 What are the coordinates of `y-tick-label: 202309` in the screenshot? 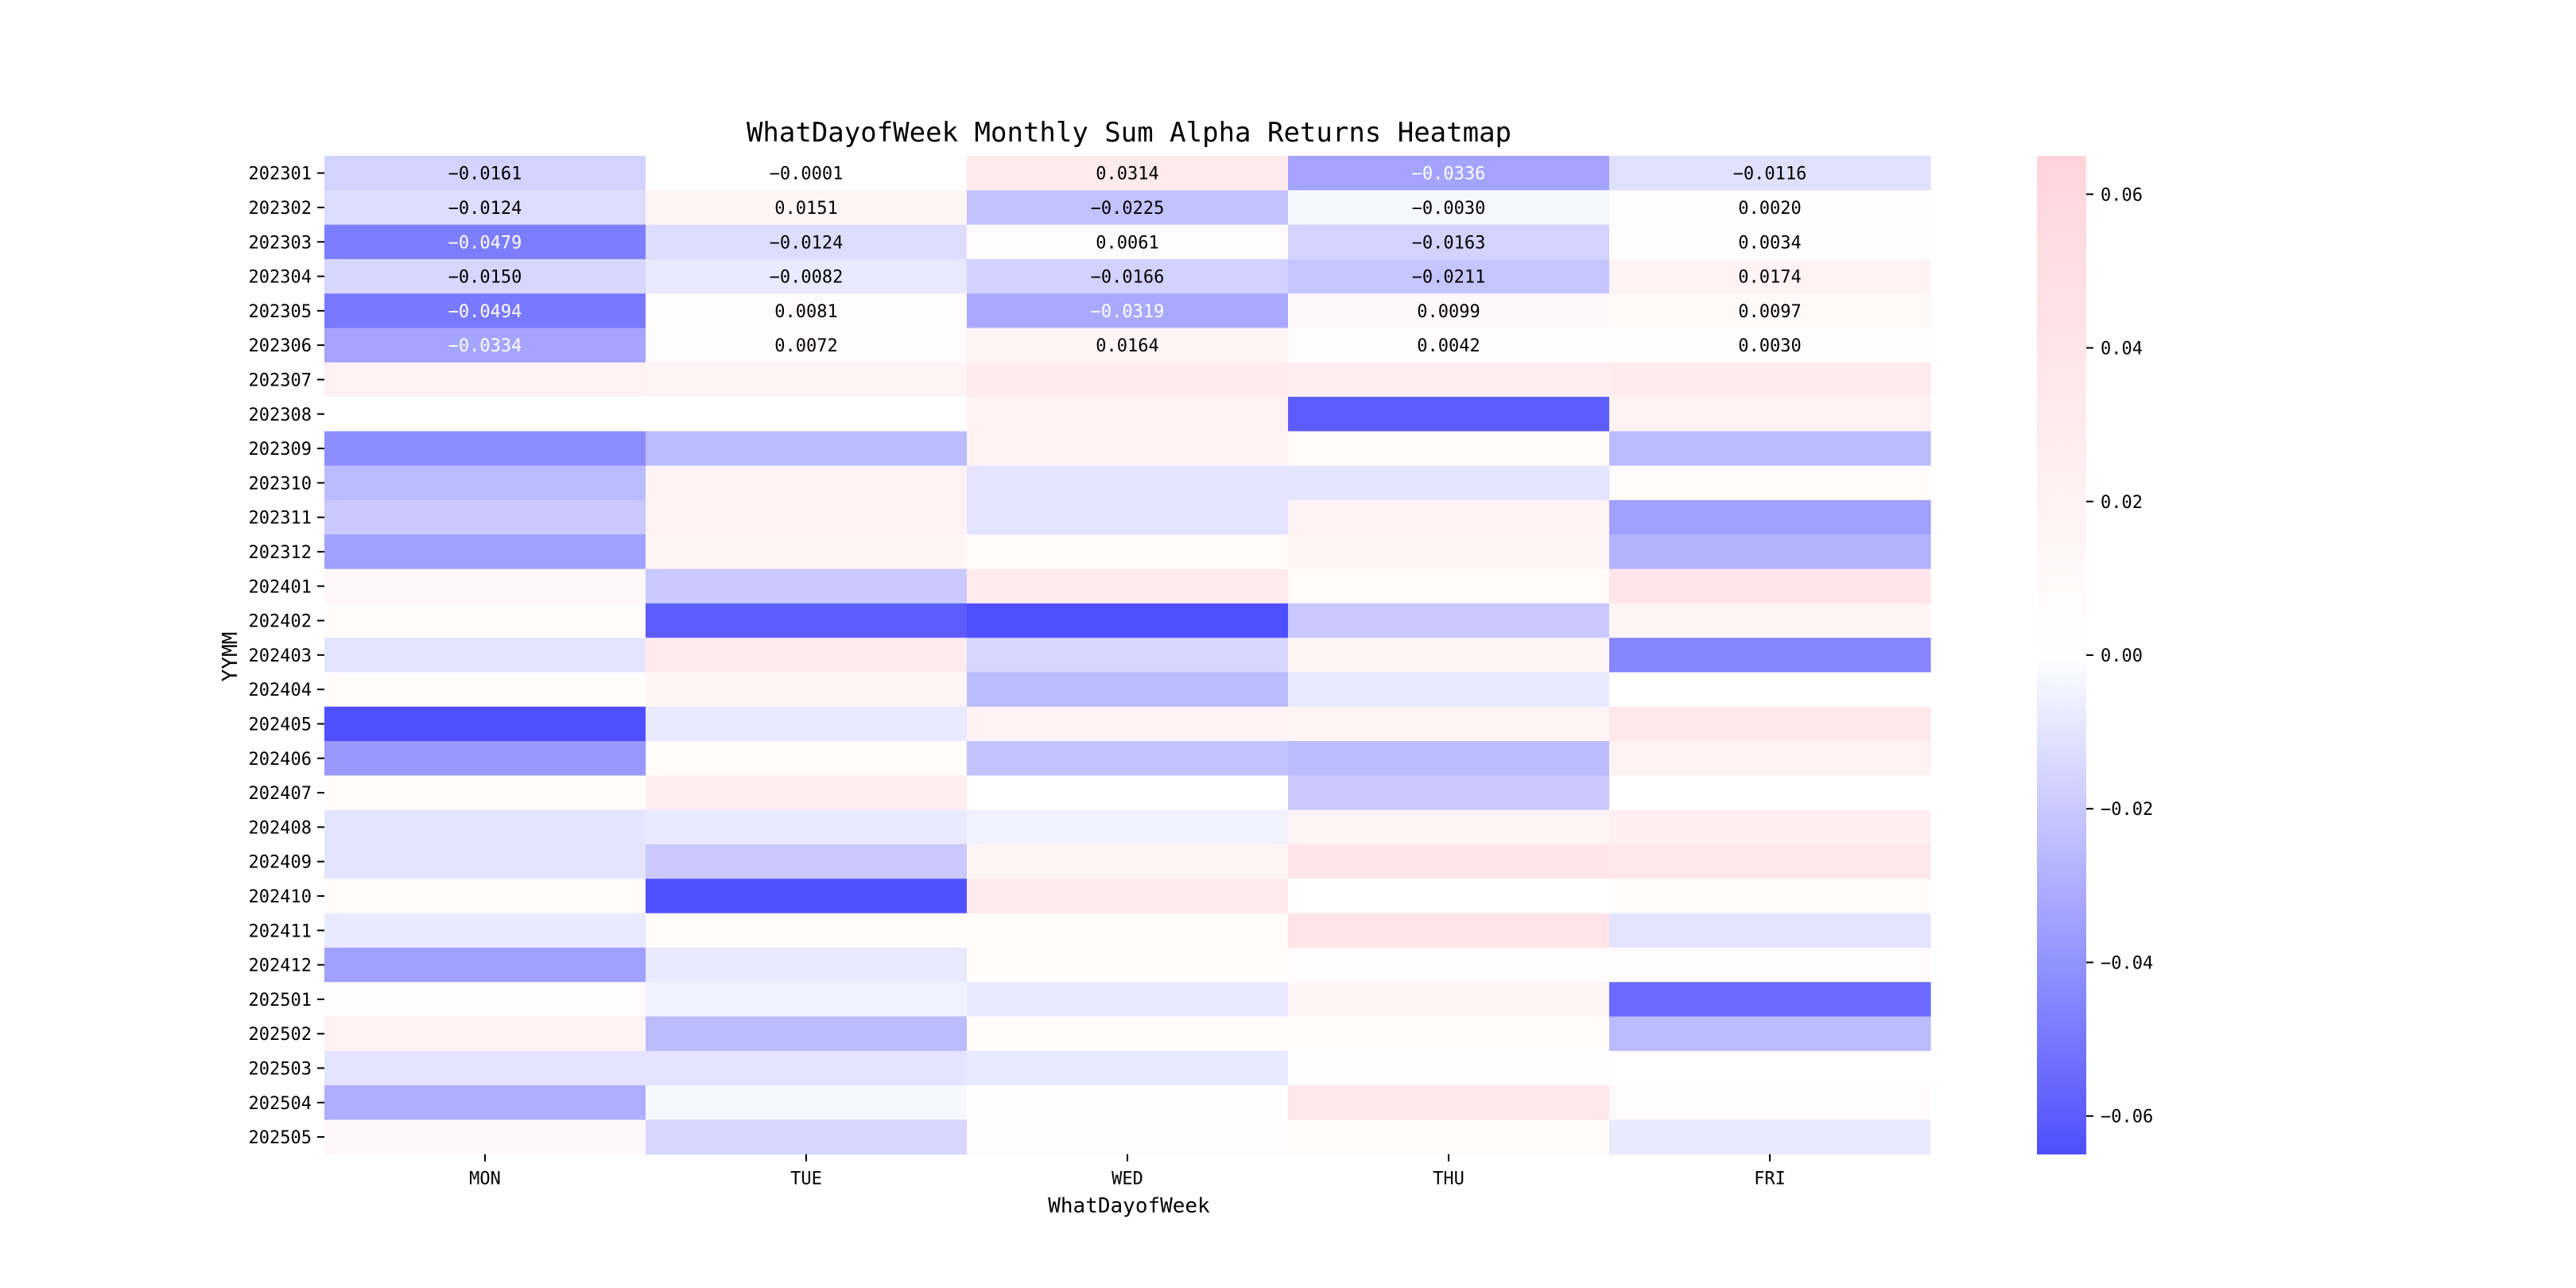 It's located at (281, 450).